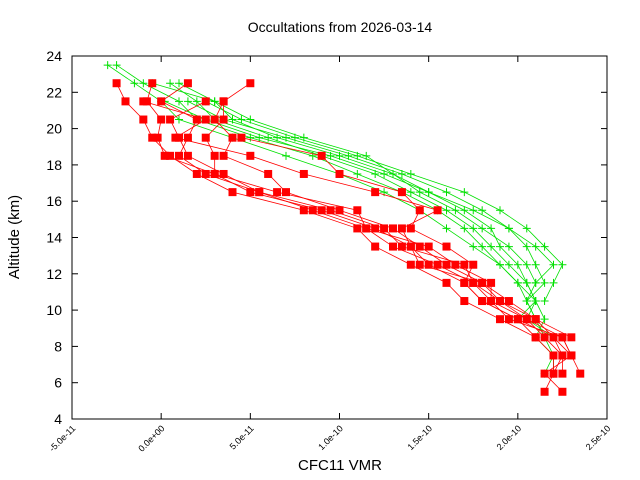 The image size is (640, 480). Describe the element at coordinates (54, 238) in the screenshot. I see `y-tick-label: 14` at that location.